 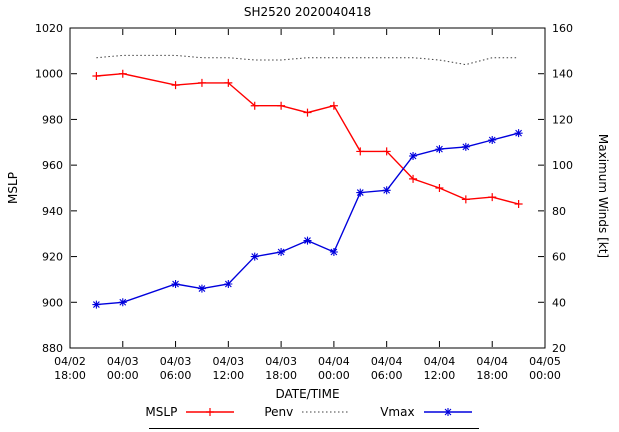 I want to click on y-tick-label-right: 60, so click(x=559, y=257).